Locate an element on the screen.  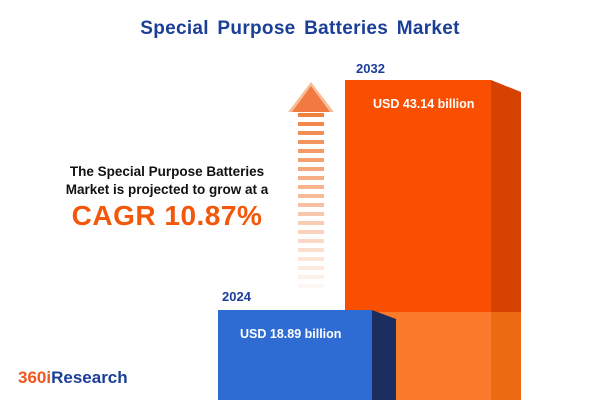
bar-2032-side-face is located at coordinates (506, 240).